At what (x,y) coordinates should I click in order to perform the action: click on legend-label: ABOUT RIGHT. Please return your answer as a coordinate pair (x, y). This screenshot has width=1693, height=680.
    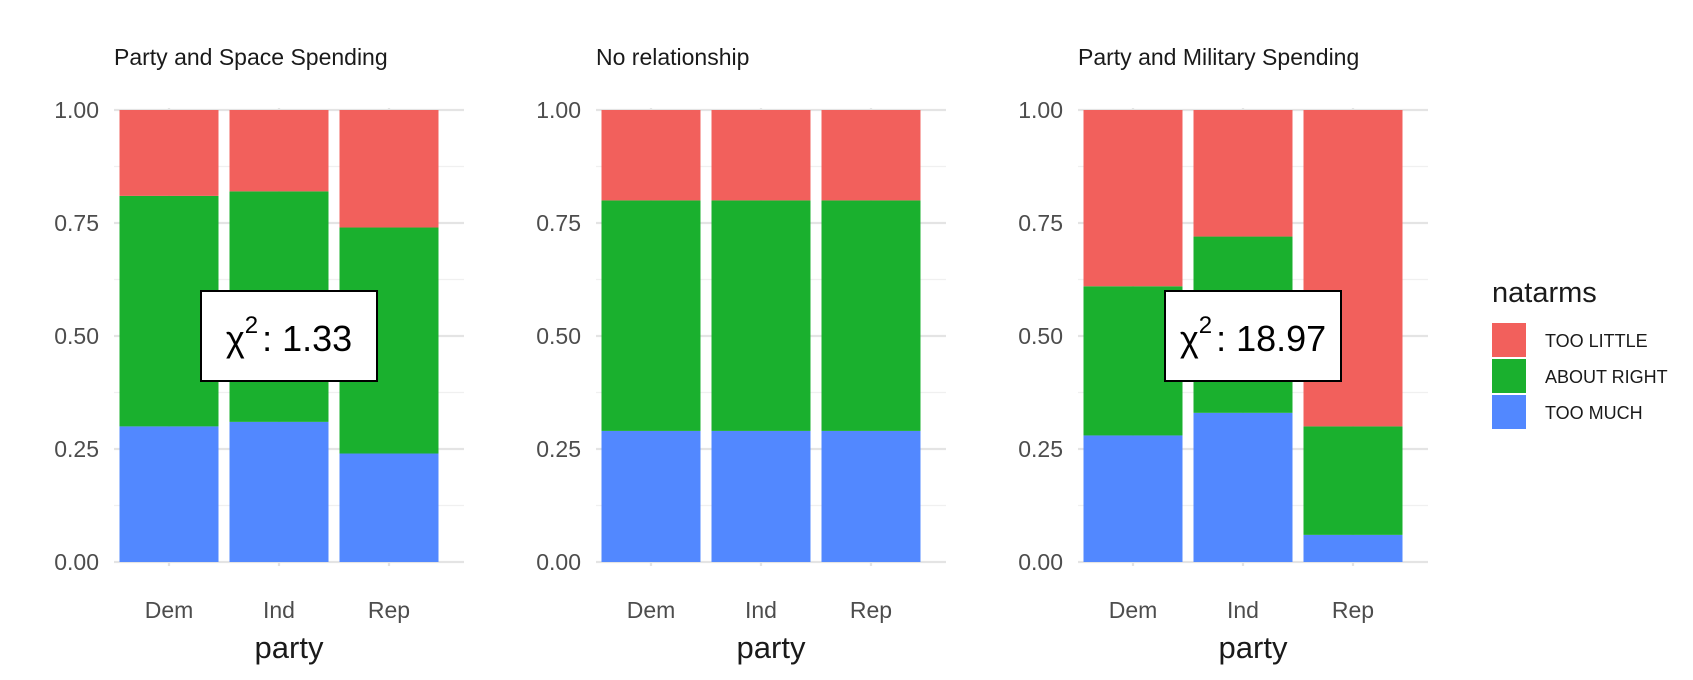
    Looking at the image, I should click on (1606, 377).